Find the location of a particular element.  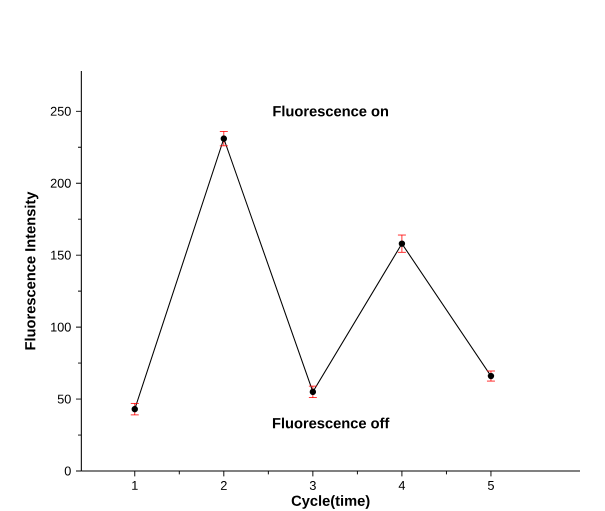

y-tick-label: 50 is located at coordinates (64, 399).